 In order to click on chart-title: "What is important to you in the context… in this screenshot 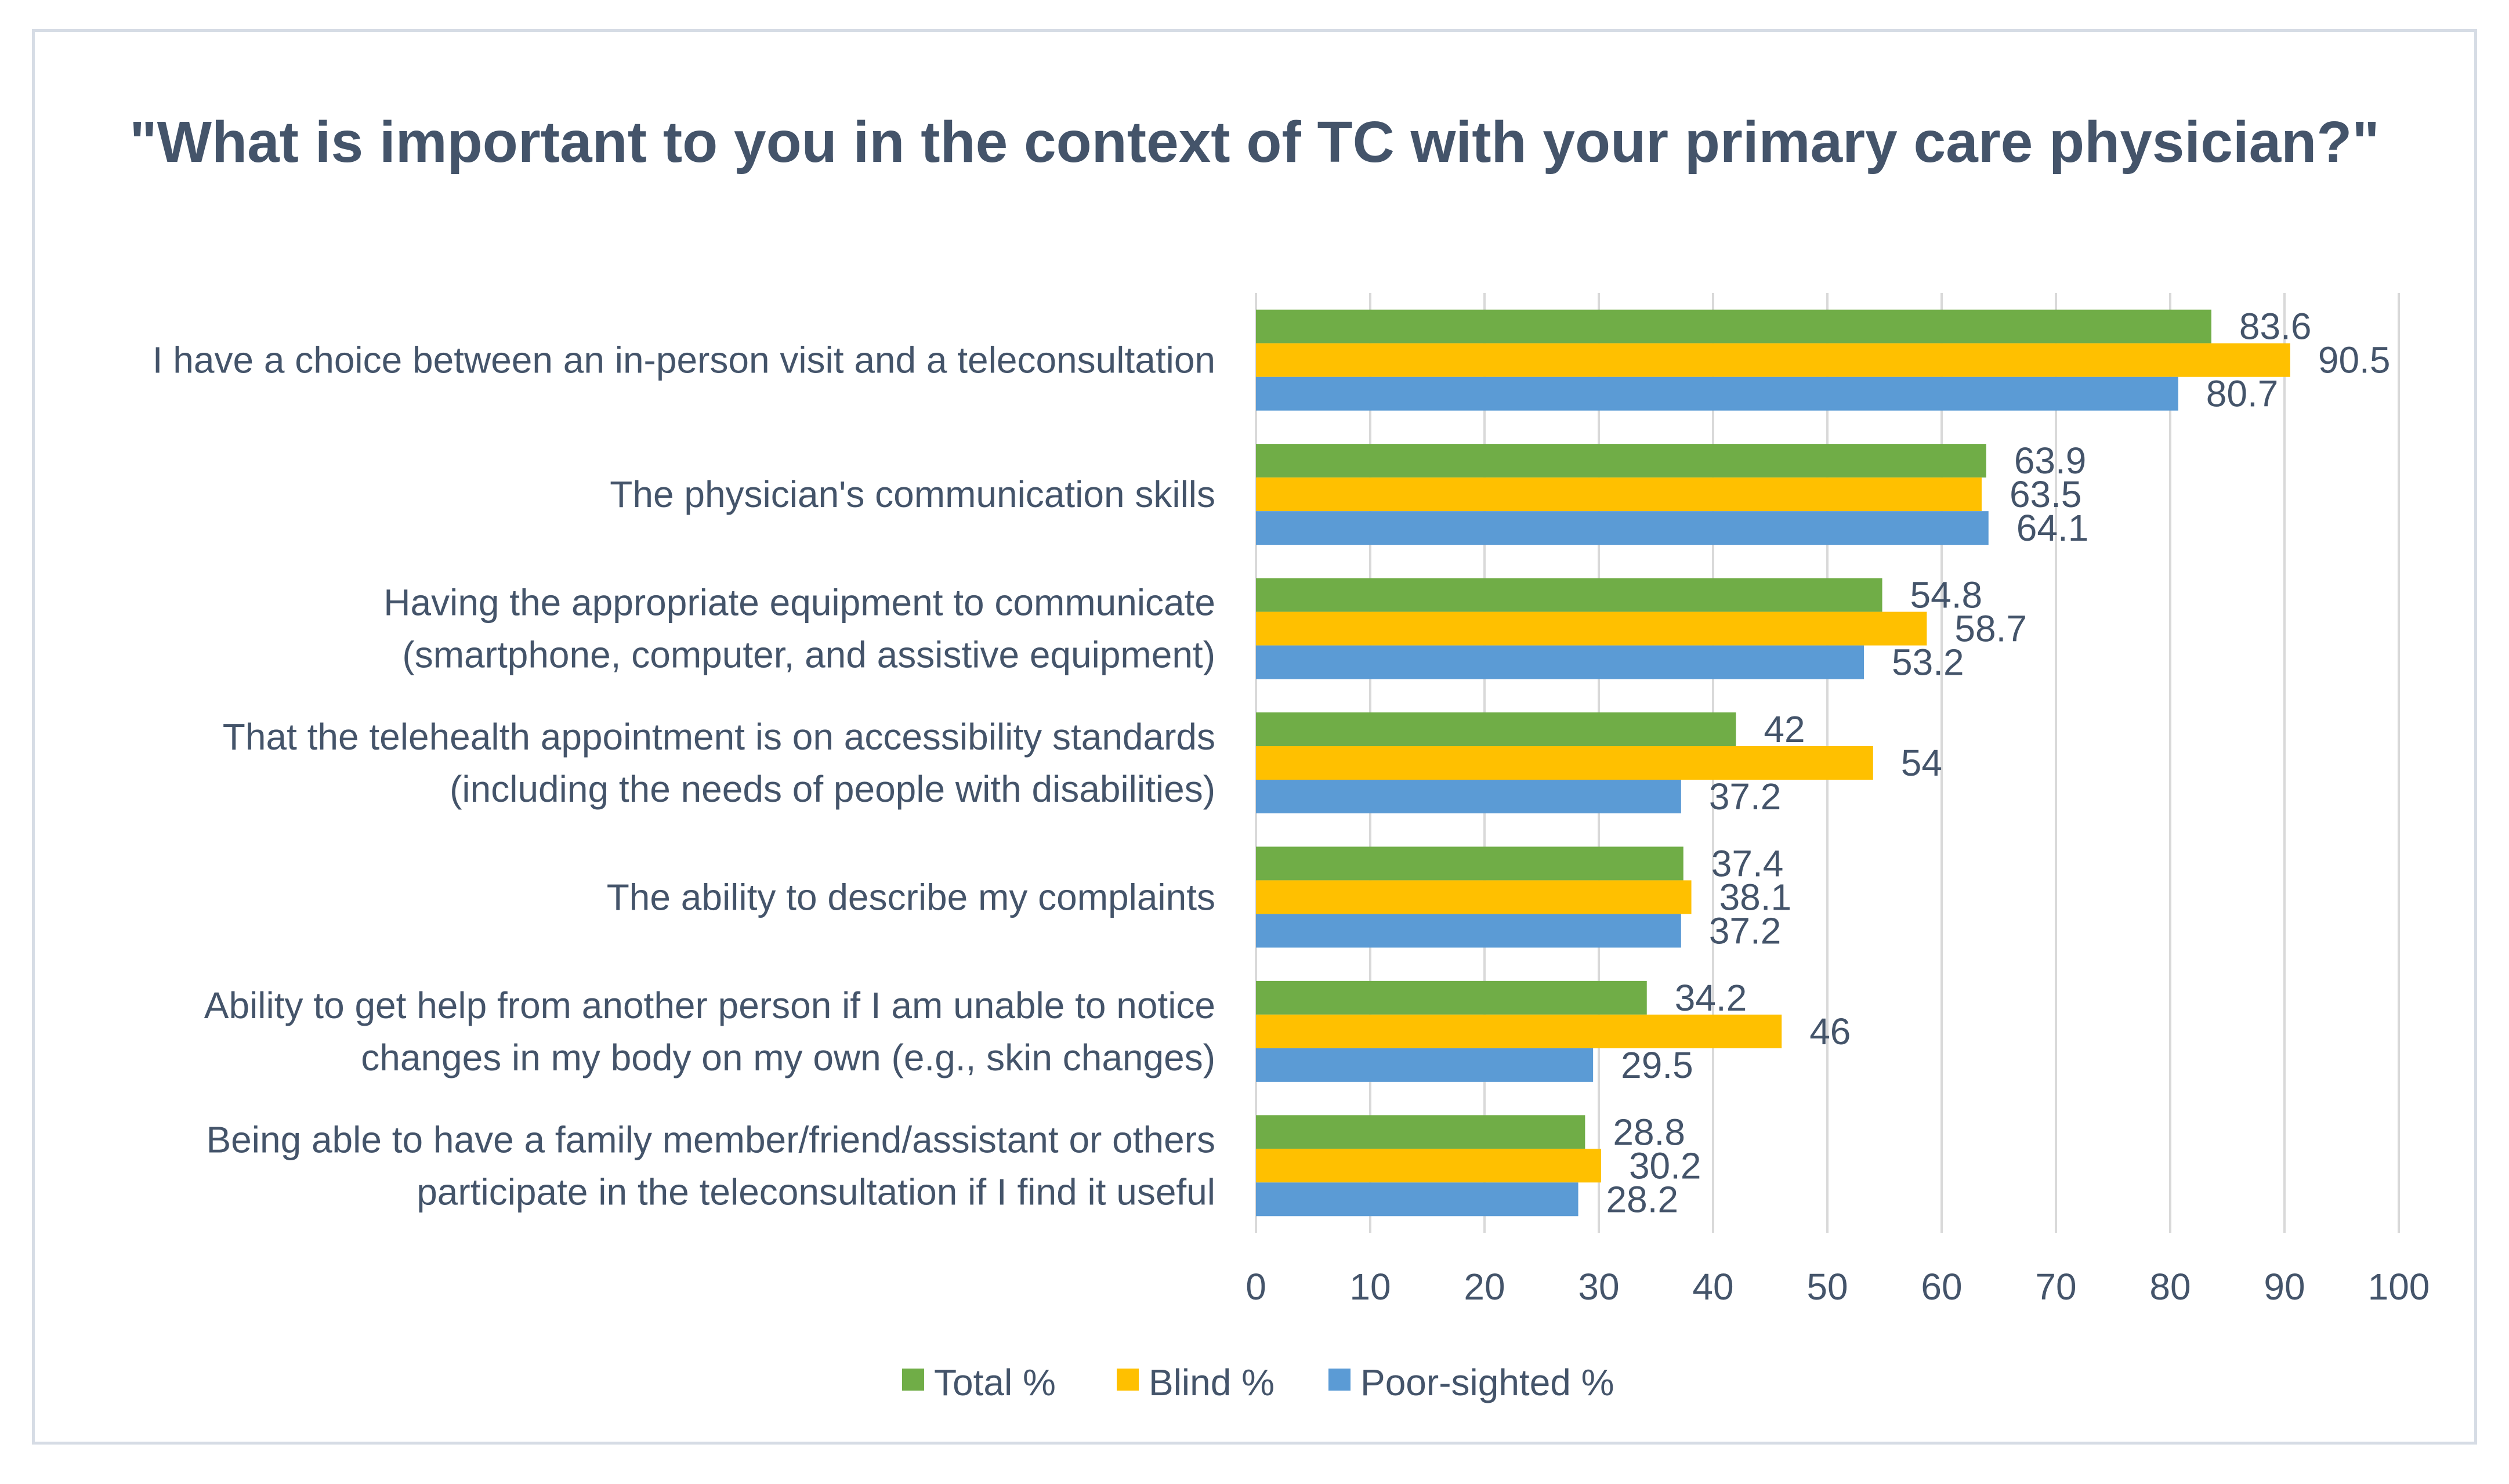, I will do `click(1254, 142)`.